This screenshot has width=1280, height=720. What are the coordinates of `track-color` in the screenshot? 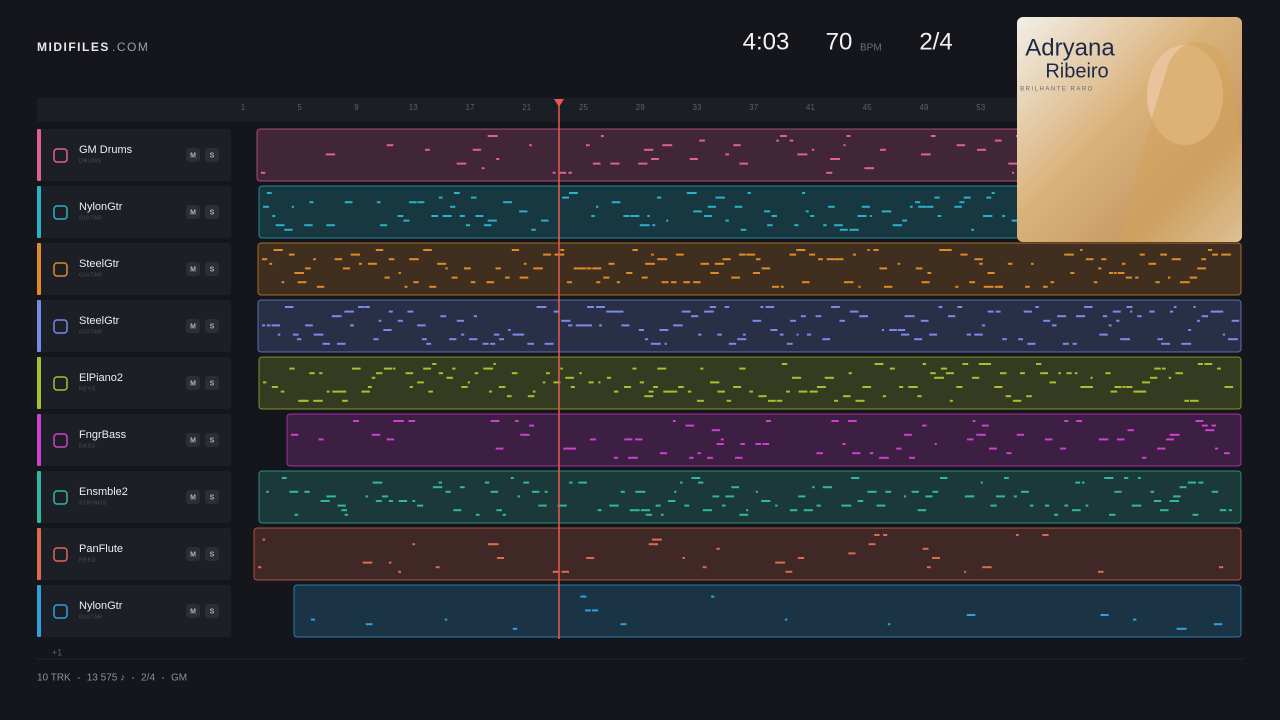 It's located at (39, 269).